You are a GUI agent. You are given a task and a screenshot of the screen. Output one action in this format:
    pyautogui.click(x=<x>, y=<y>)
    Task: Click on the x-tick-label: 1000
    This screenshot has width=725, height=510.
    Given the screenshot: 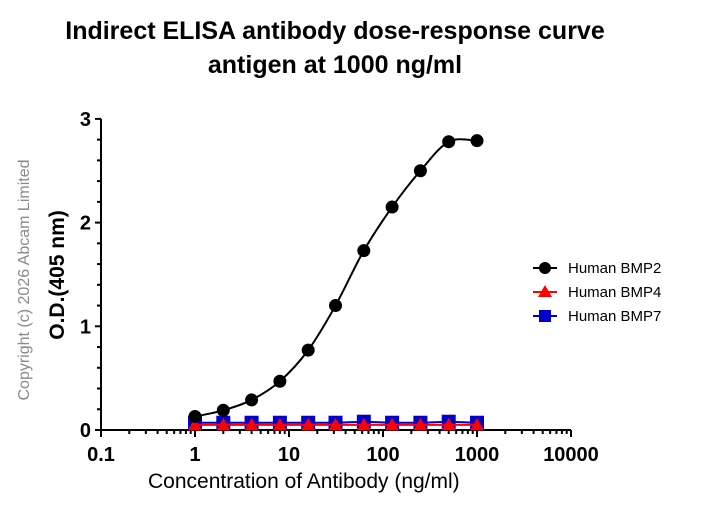 What is the action you would take?
    pyautogui.click(x=477, y=455)
    